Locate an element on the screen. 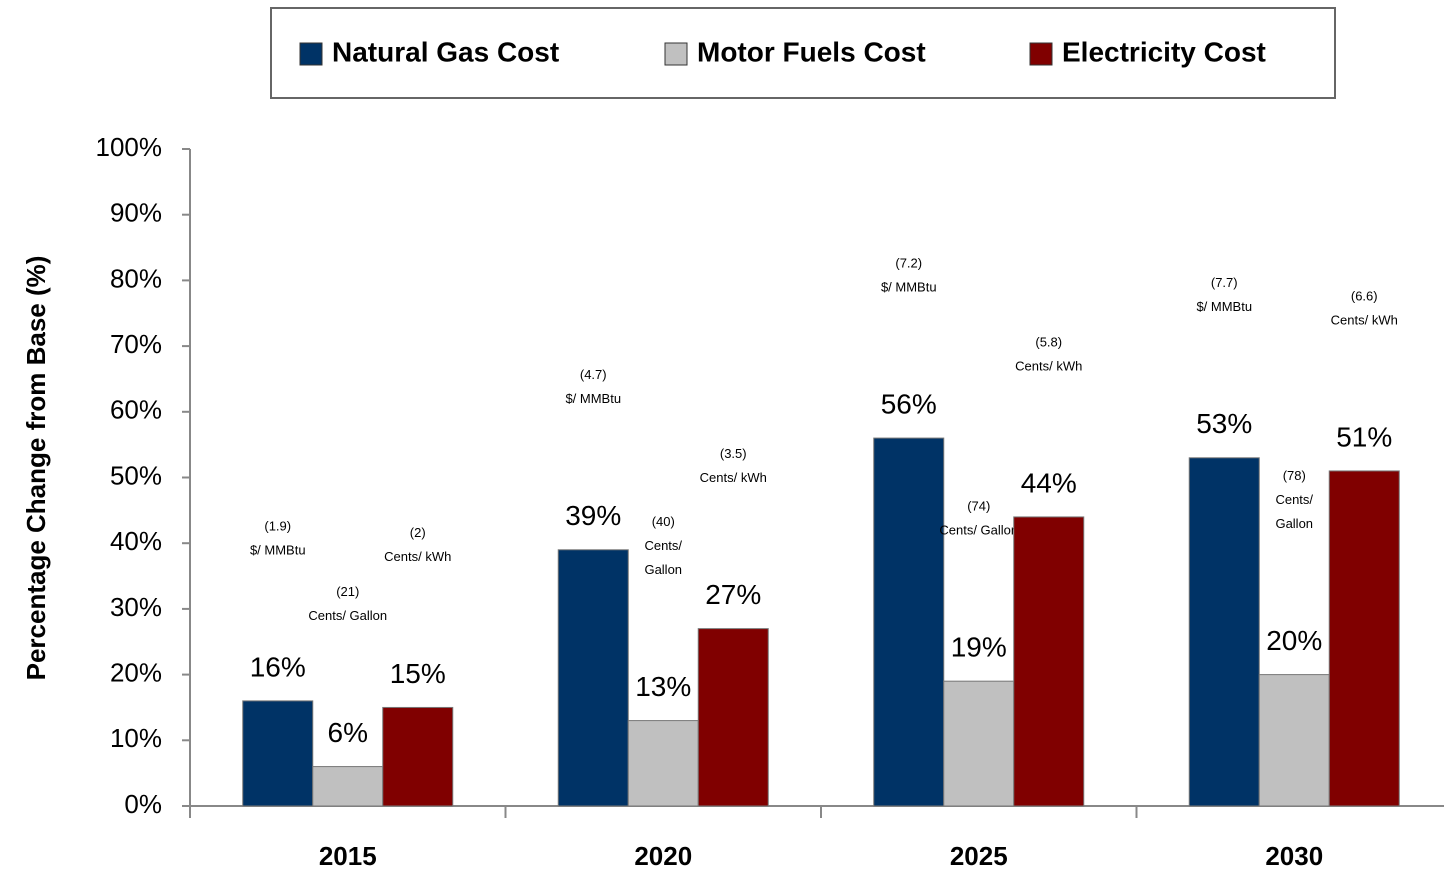 The width and height of the screenshot is (1444, 877). y-tick-label: 10% is located at coordinates (136, 738).